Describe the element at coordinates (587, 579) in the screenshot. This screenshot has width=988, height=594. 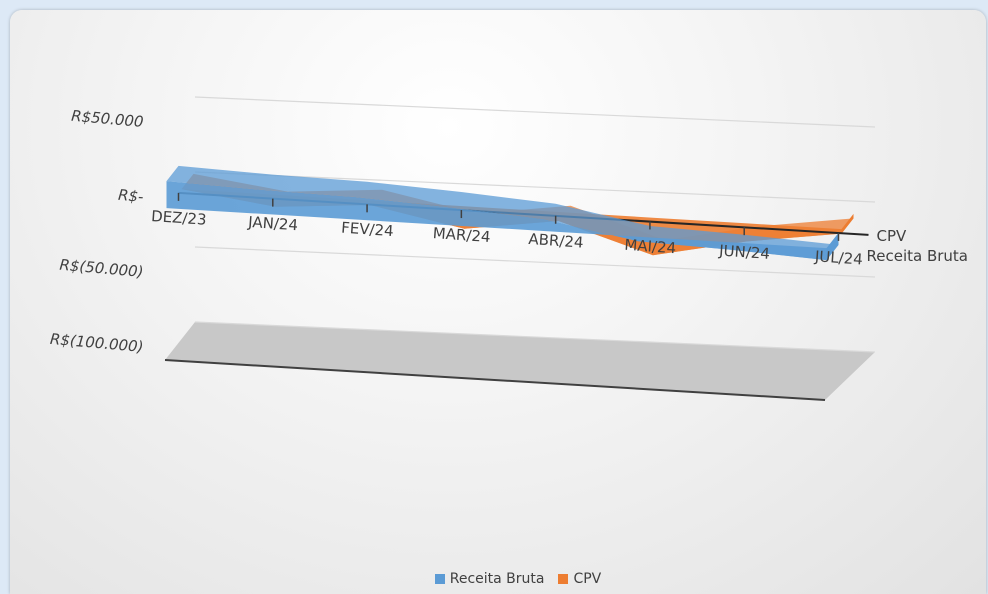
I see `legend-label-cpv: CPV` at that location.